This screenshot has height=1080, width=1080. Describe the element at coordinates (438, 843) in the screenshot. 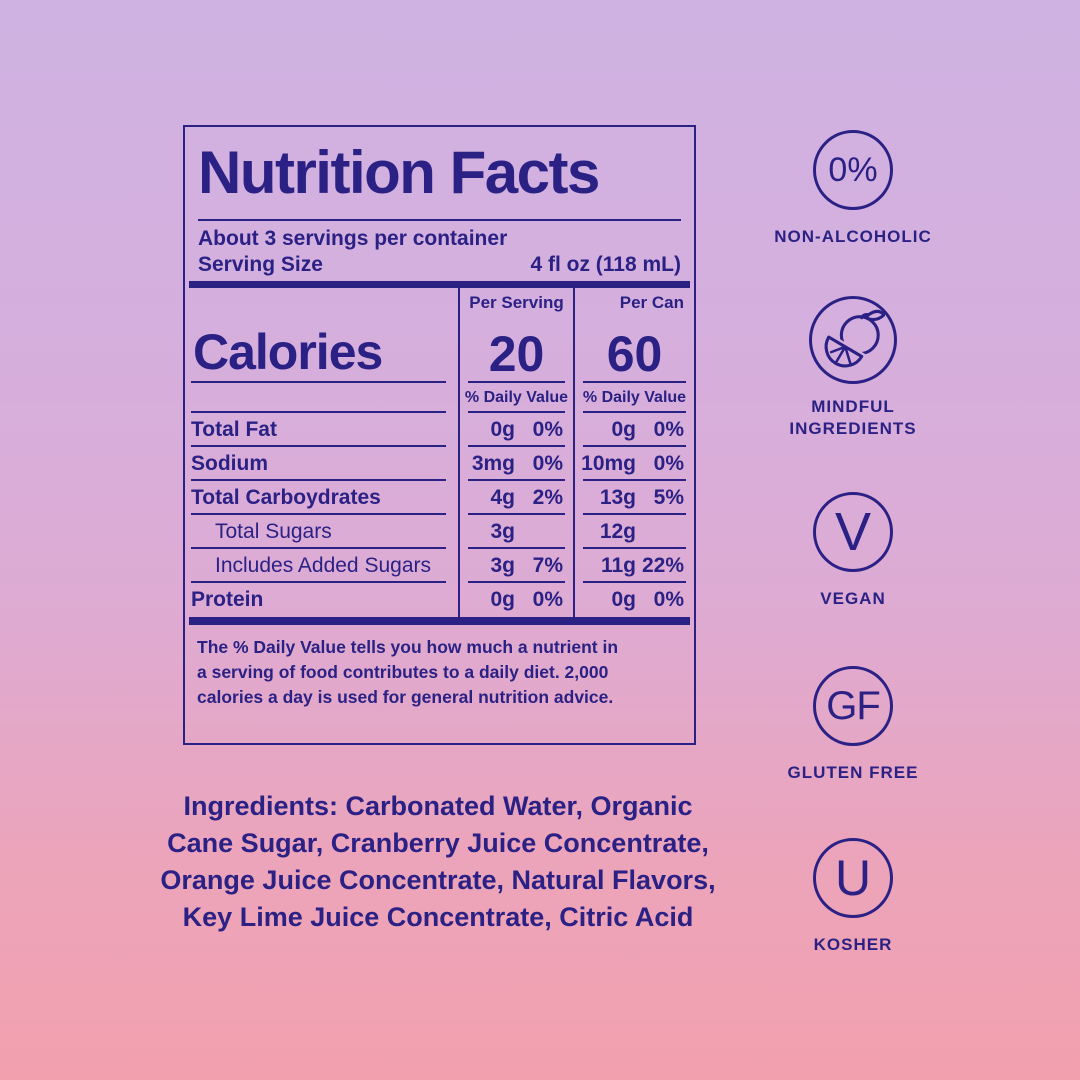

I see `ingredients-line: Cane Sugar, Cranberry Juice Concentrate,` at that location.